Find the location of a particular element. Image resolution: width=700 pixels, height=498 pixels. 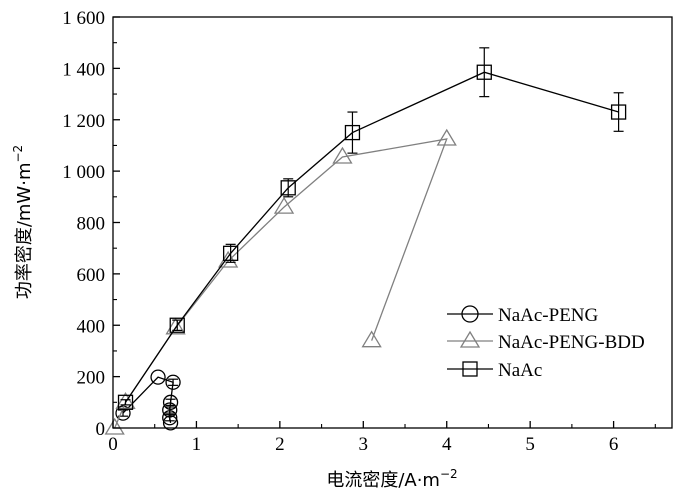

y-tick-label: 1 200 is located at coordinates (83, 121).